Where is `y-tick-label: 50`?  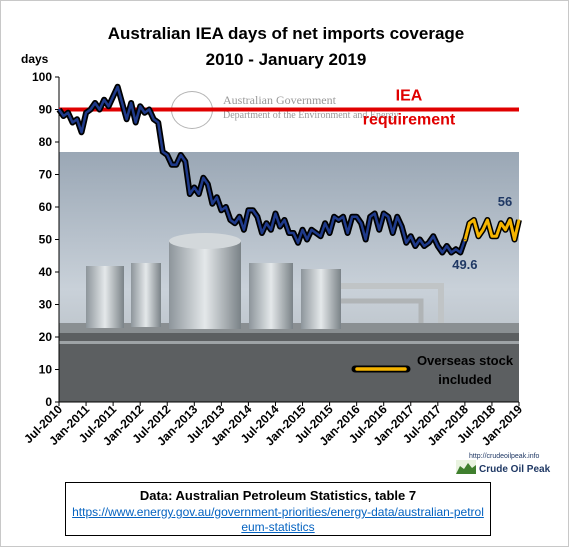
y-tick-label: 50 is located at coordinates (46, 240).